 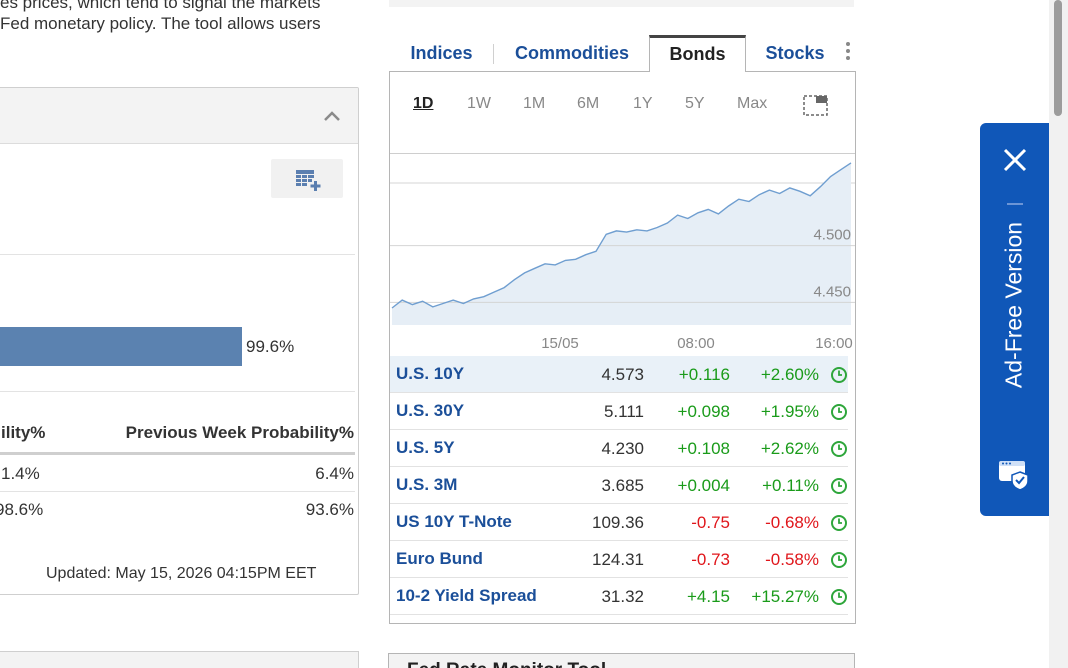 I want to click on close-icon, so click(x=1015, y=160).